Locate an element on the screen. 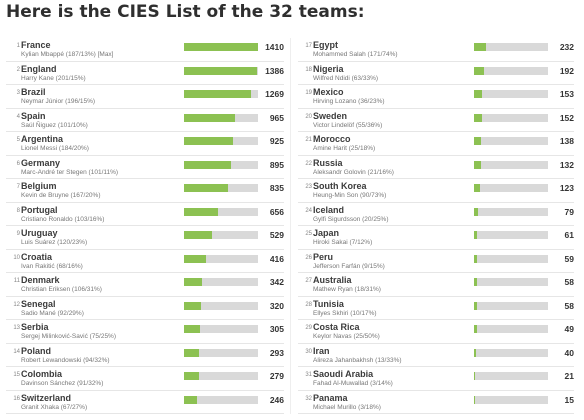  team-rank: 13 is located at coordinates (16, 328).